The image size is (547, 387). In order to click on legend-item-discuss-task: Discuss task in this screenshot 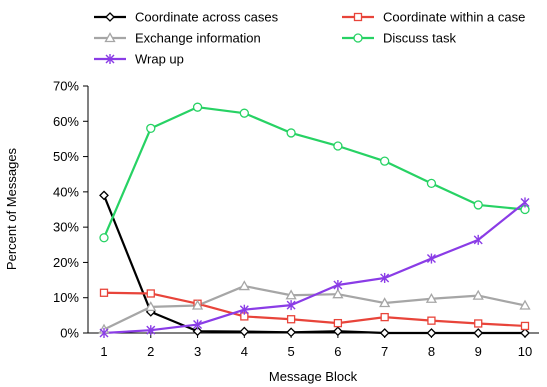, I will do `click(399, 38)`.